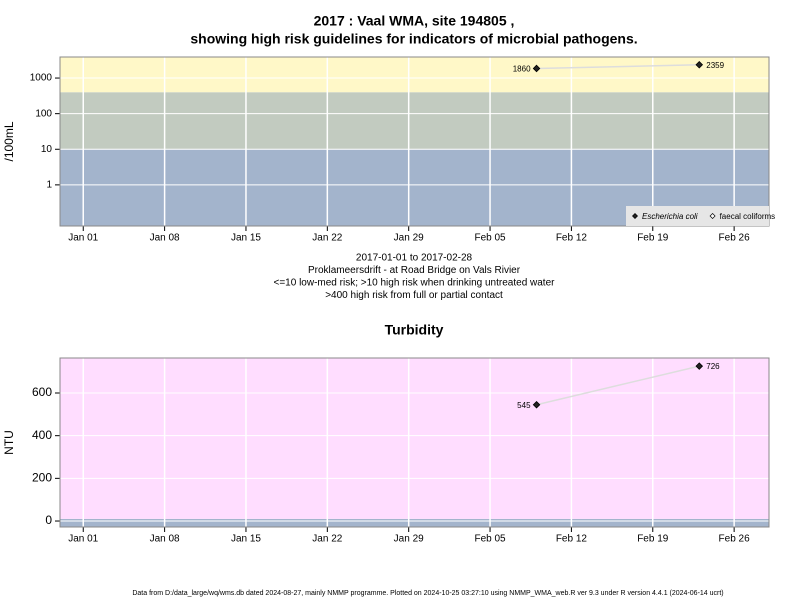 The width and height of the screenshot is (800, 600). I want to click on y-tick-label: 10, so click(47, 149).